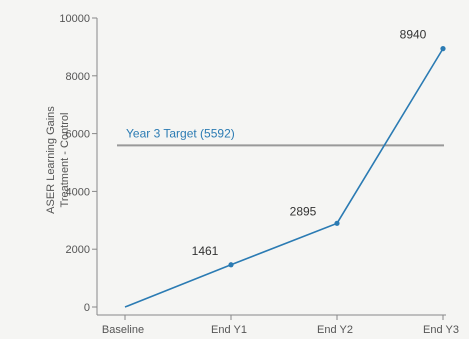  What do you see at coordinates (205, 251) in the screenshot?
I see `data-label: 1461` at bounding box center [205, 251].